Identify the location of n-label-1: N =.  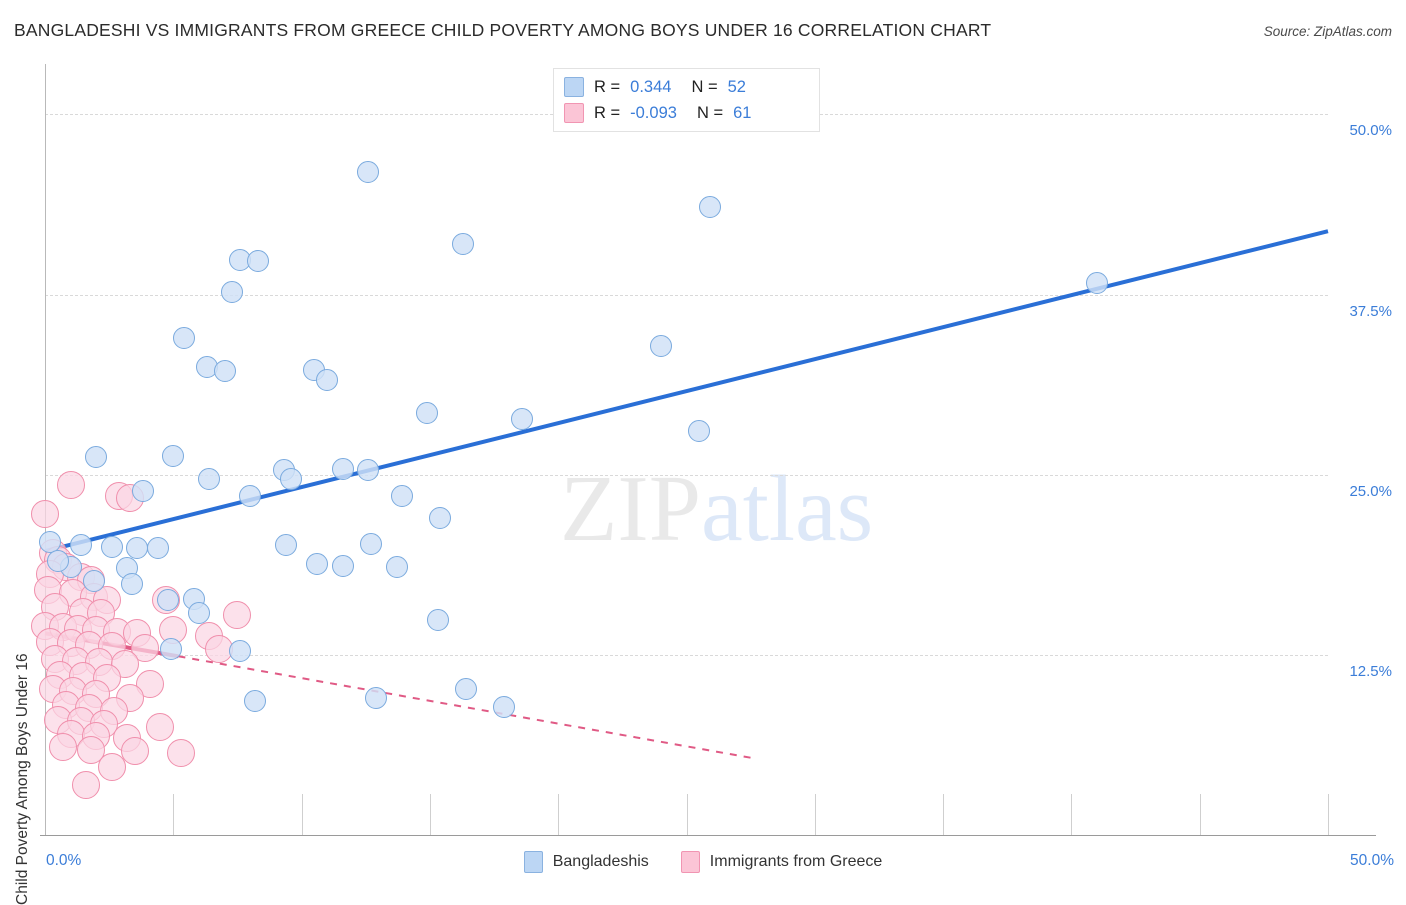
(704, 86).